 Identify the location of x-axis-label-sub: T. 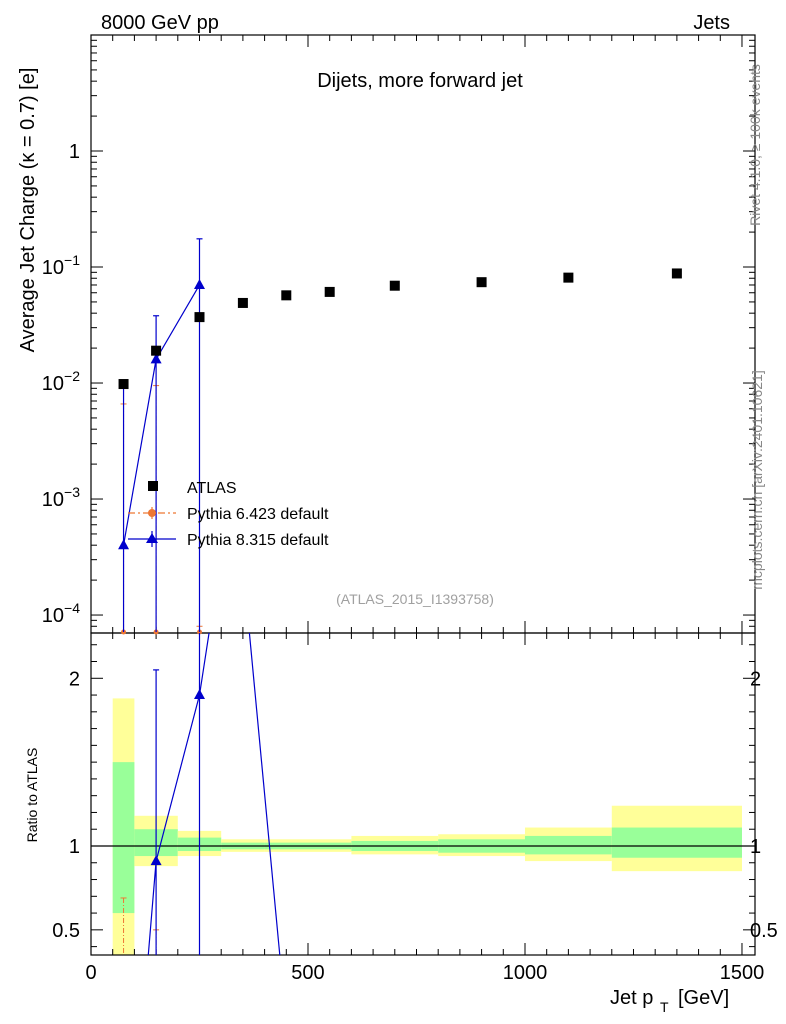
(664, 1007).